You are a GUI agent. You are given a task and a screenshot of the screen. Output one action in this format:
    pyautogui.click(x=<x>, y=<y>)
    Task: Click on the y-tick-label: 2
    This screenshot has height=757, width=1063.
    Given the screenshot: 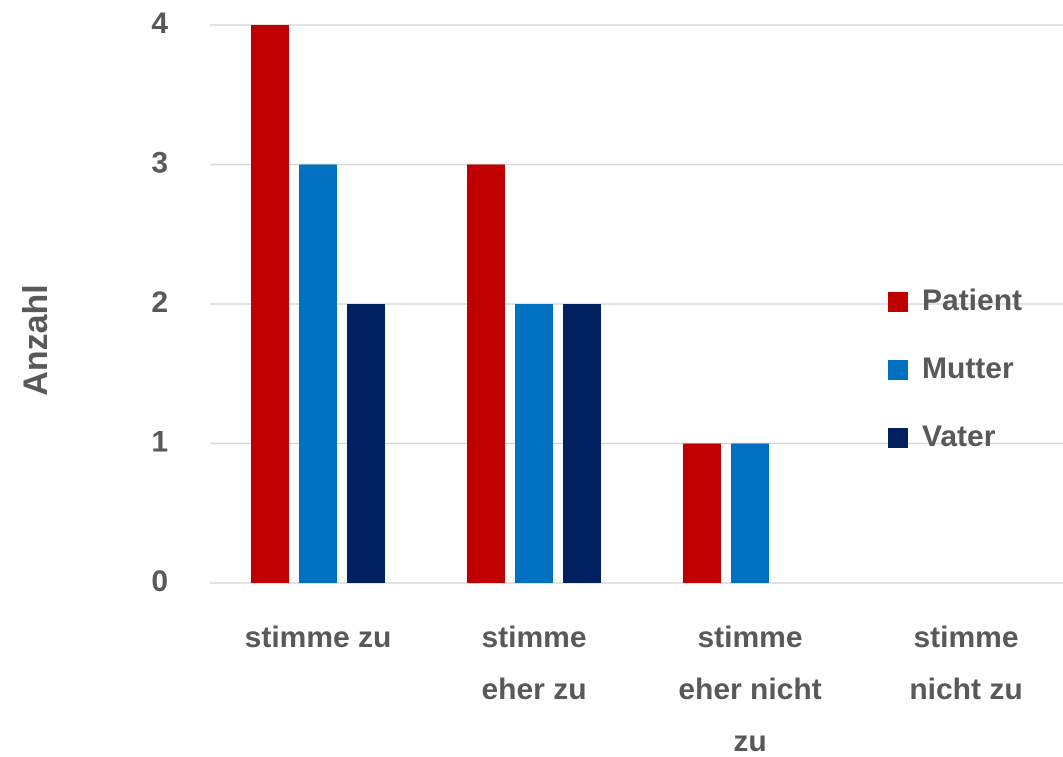 What is the action you would take?
    pyautogui.click(x=159, y=302)
    